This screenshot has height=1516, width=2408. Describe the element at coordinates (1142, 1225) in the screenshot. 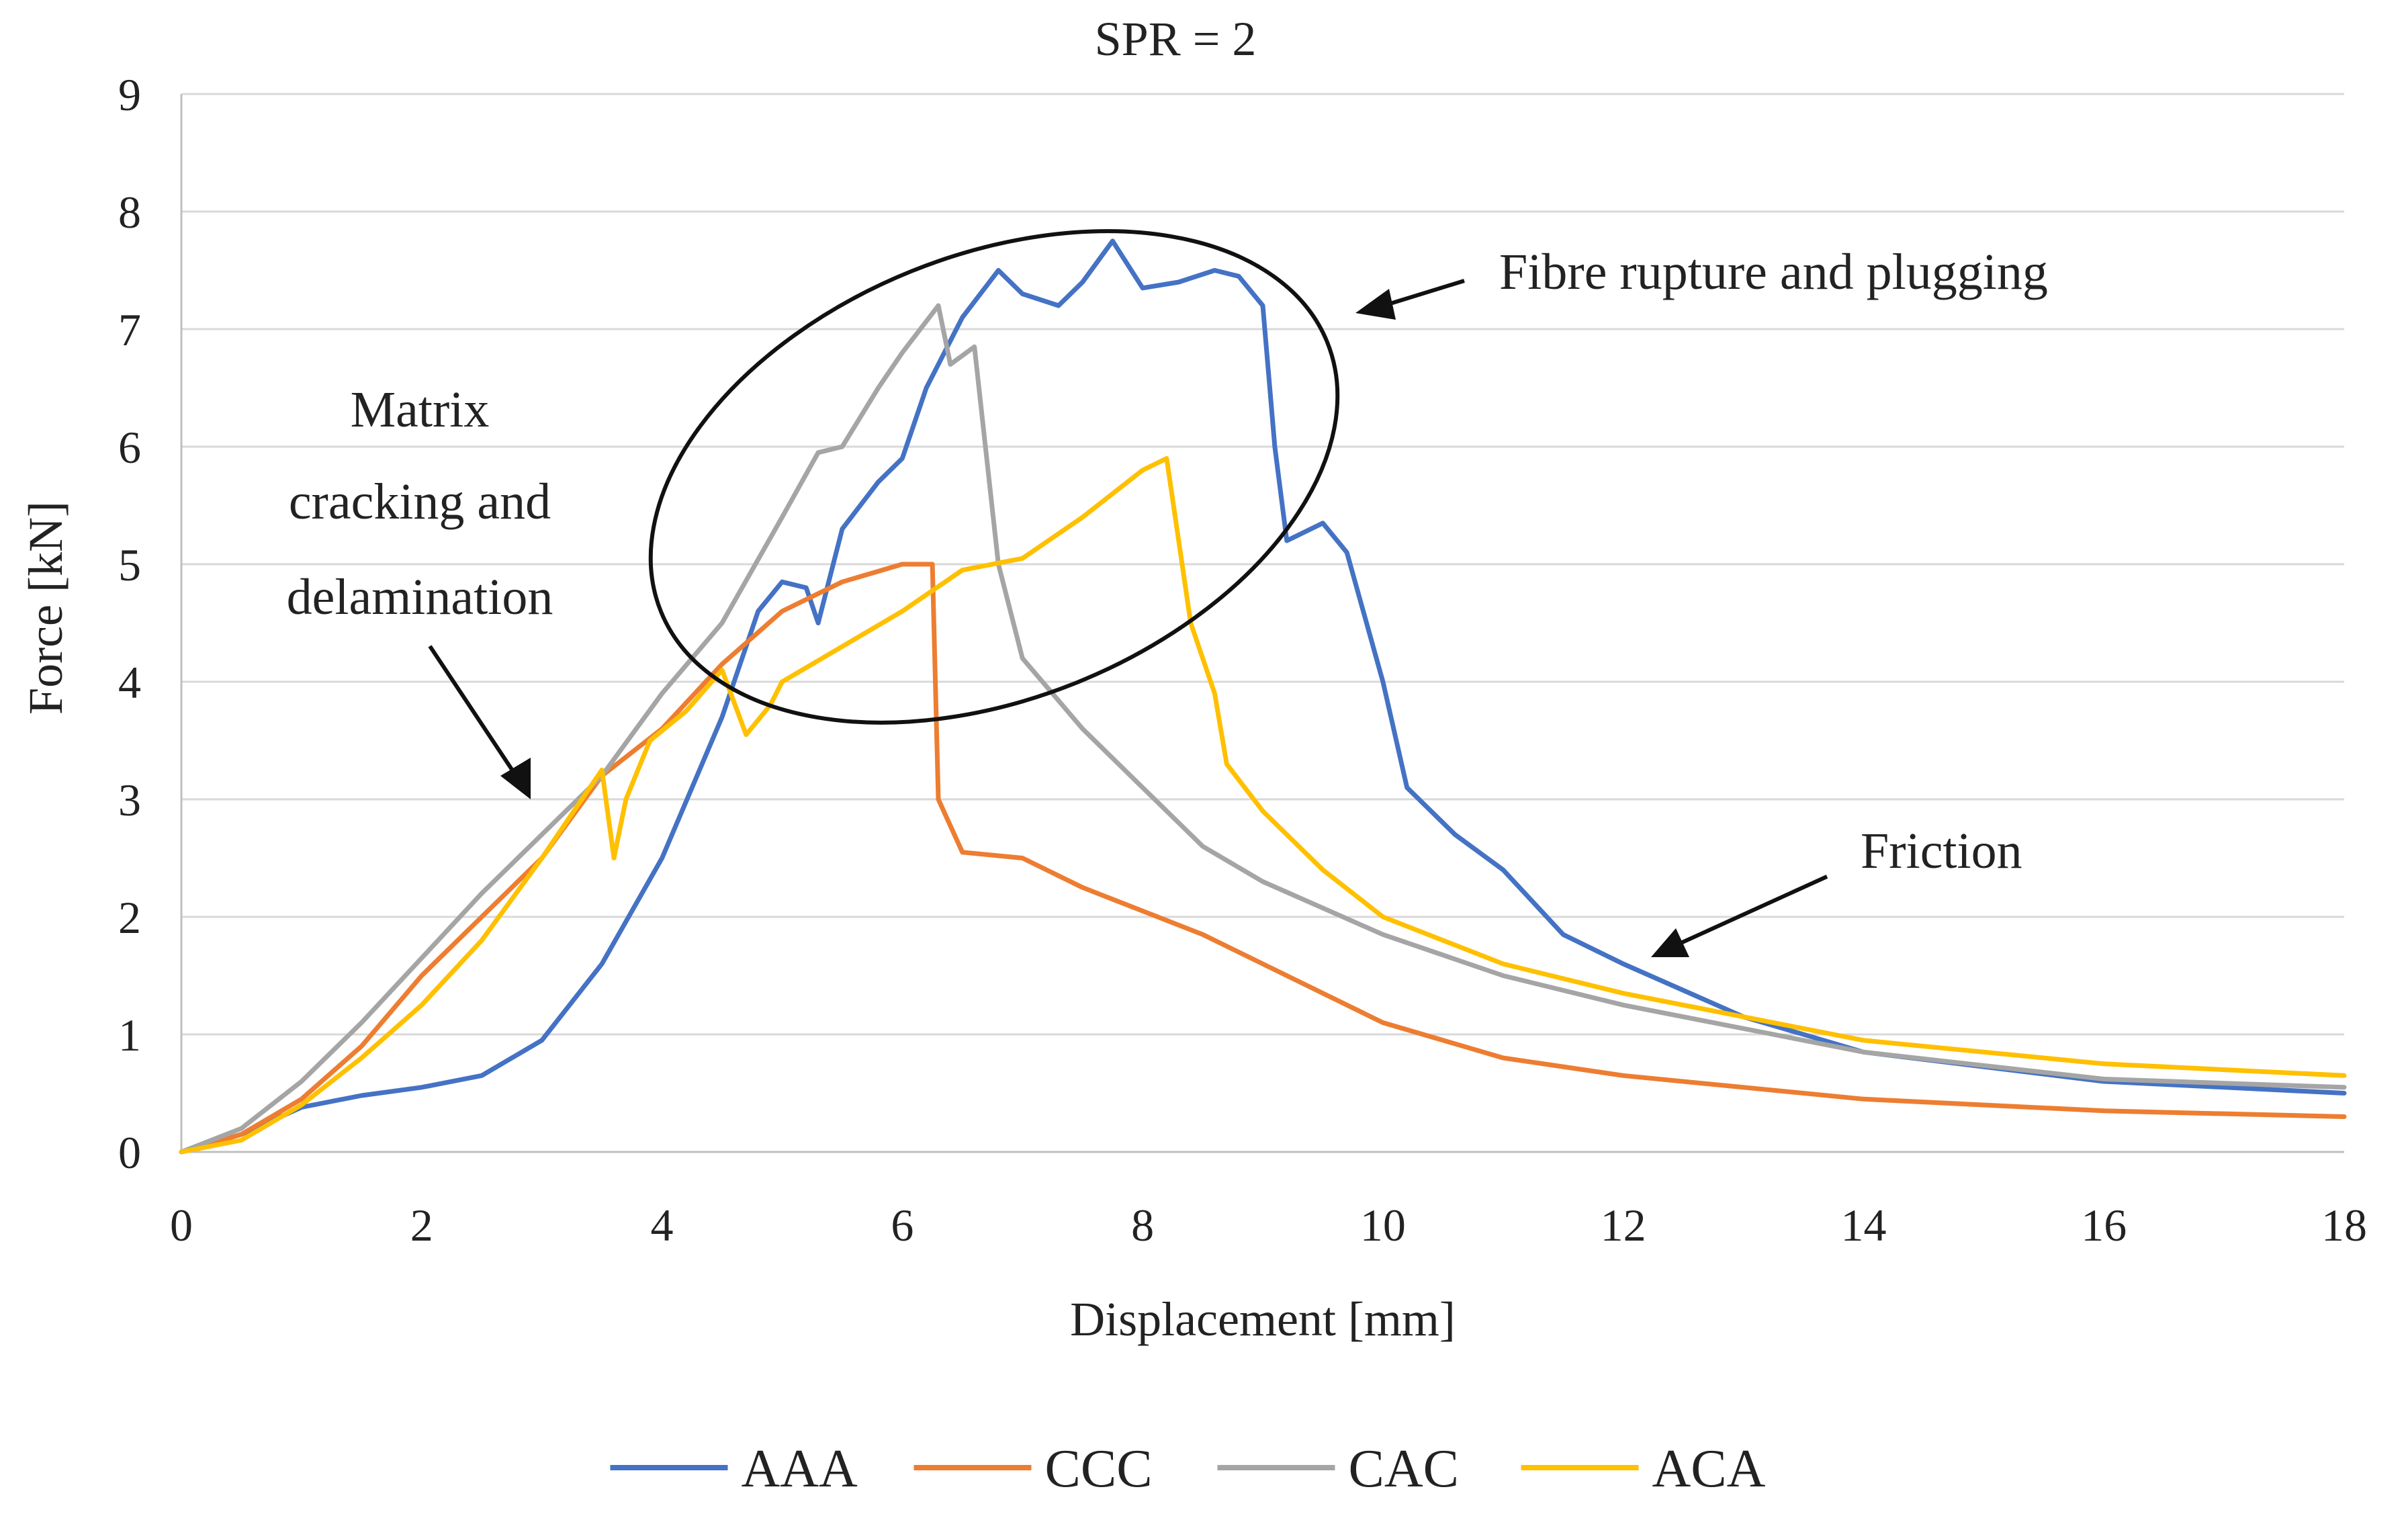

I see `x-tick-label: 8` at that location.